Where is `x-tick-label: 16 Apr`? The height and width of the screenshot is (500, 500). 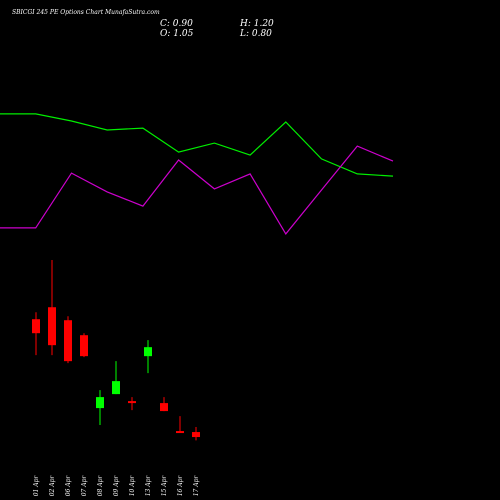 x-tick-label: 16 Apr is located at coordinates (180, 486).